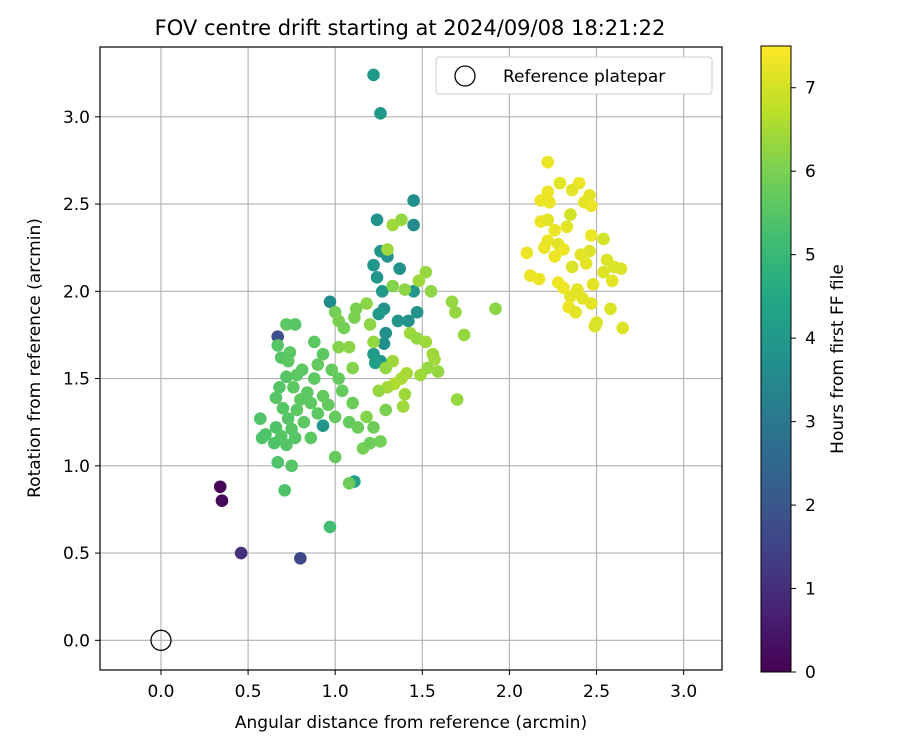  Describe the element at coordinates (465, 76) in the screenshot. I see `legend-marker` at that location.